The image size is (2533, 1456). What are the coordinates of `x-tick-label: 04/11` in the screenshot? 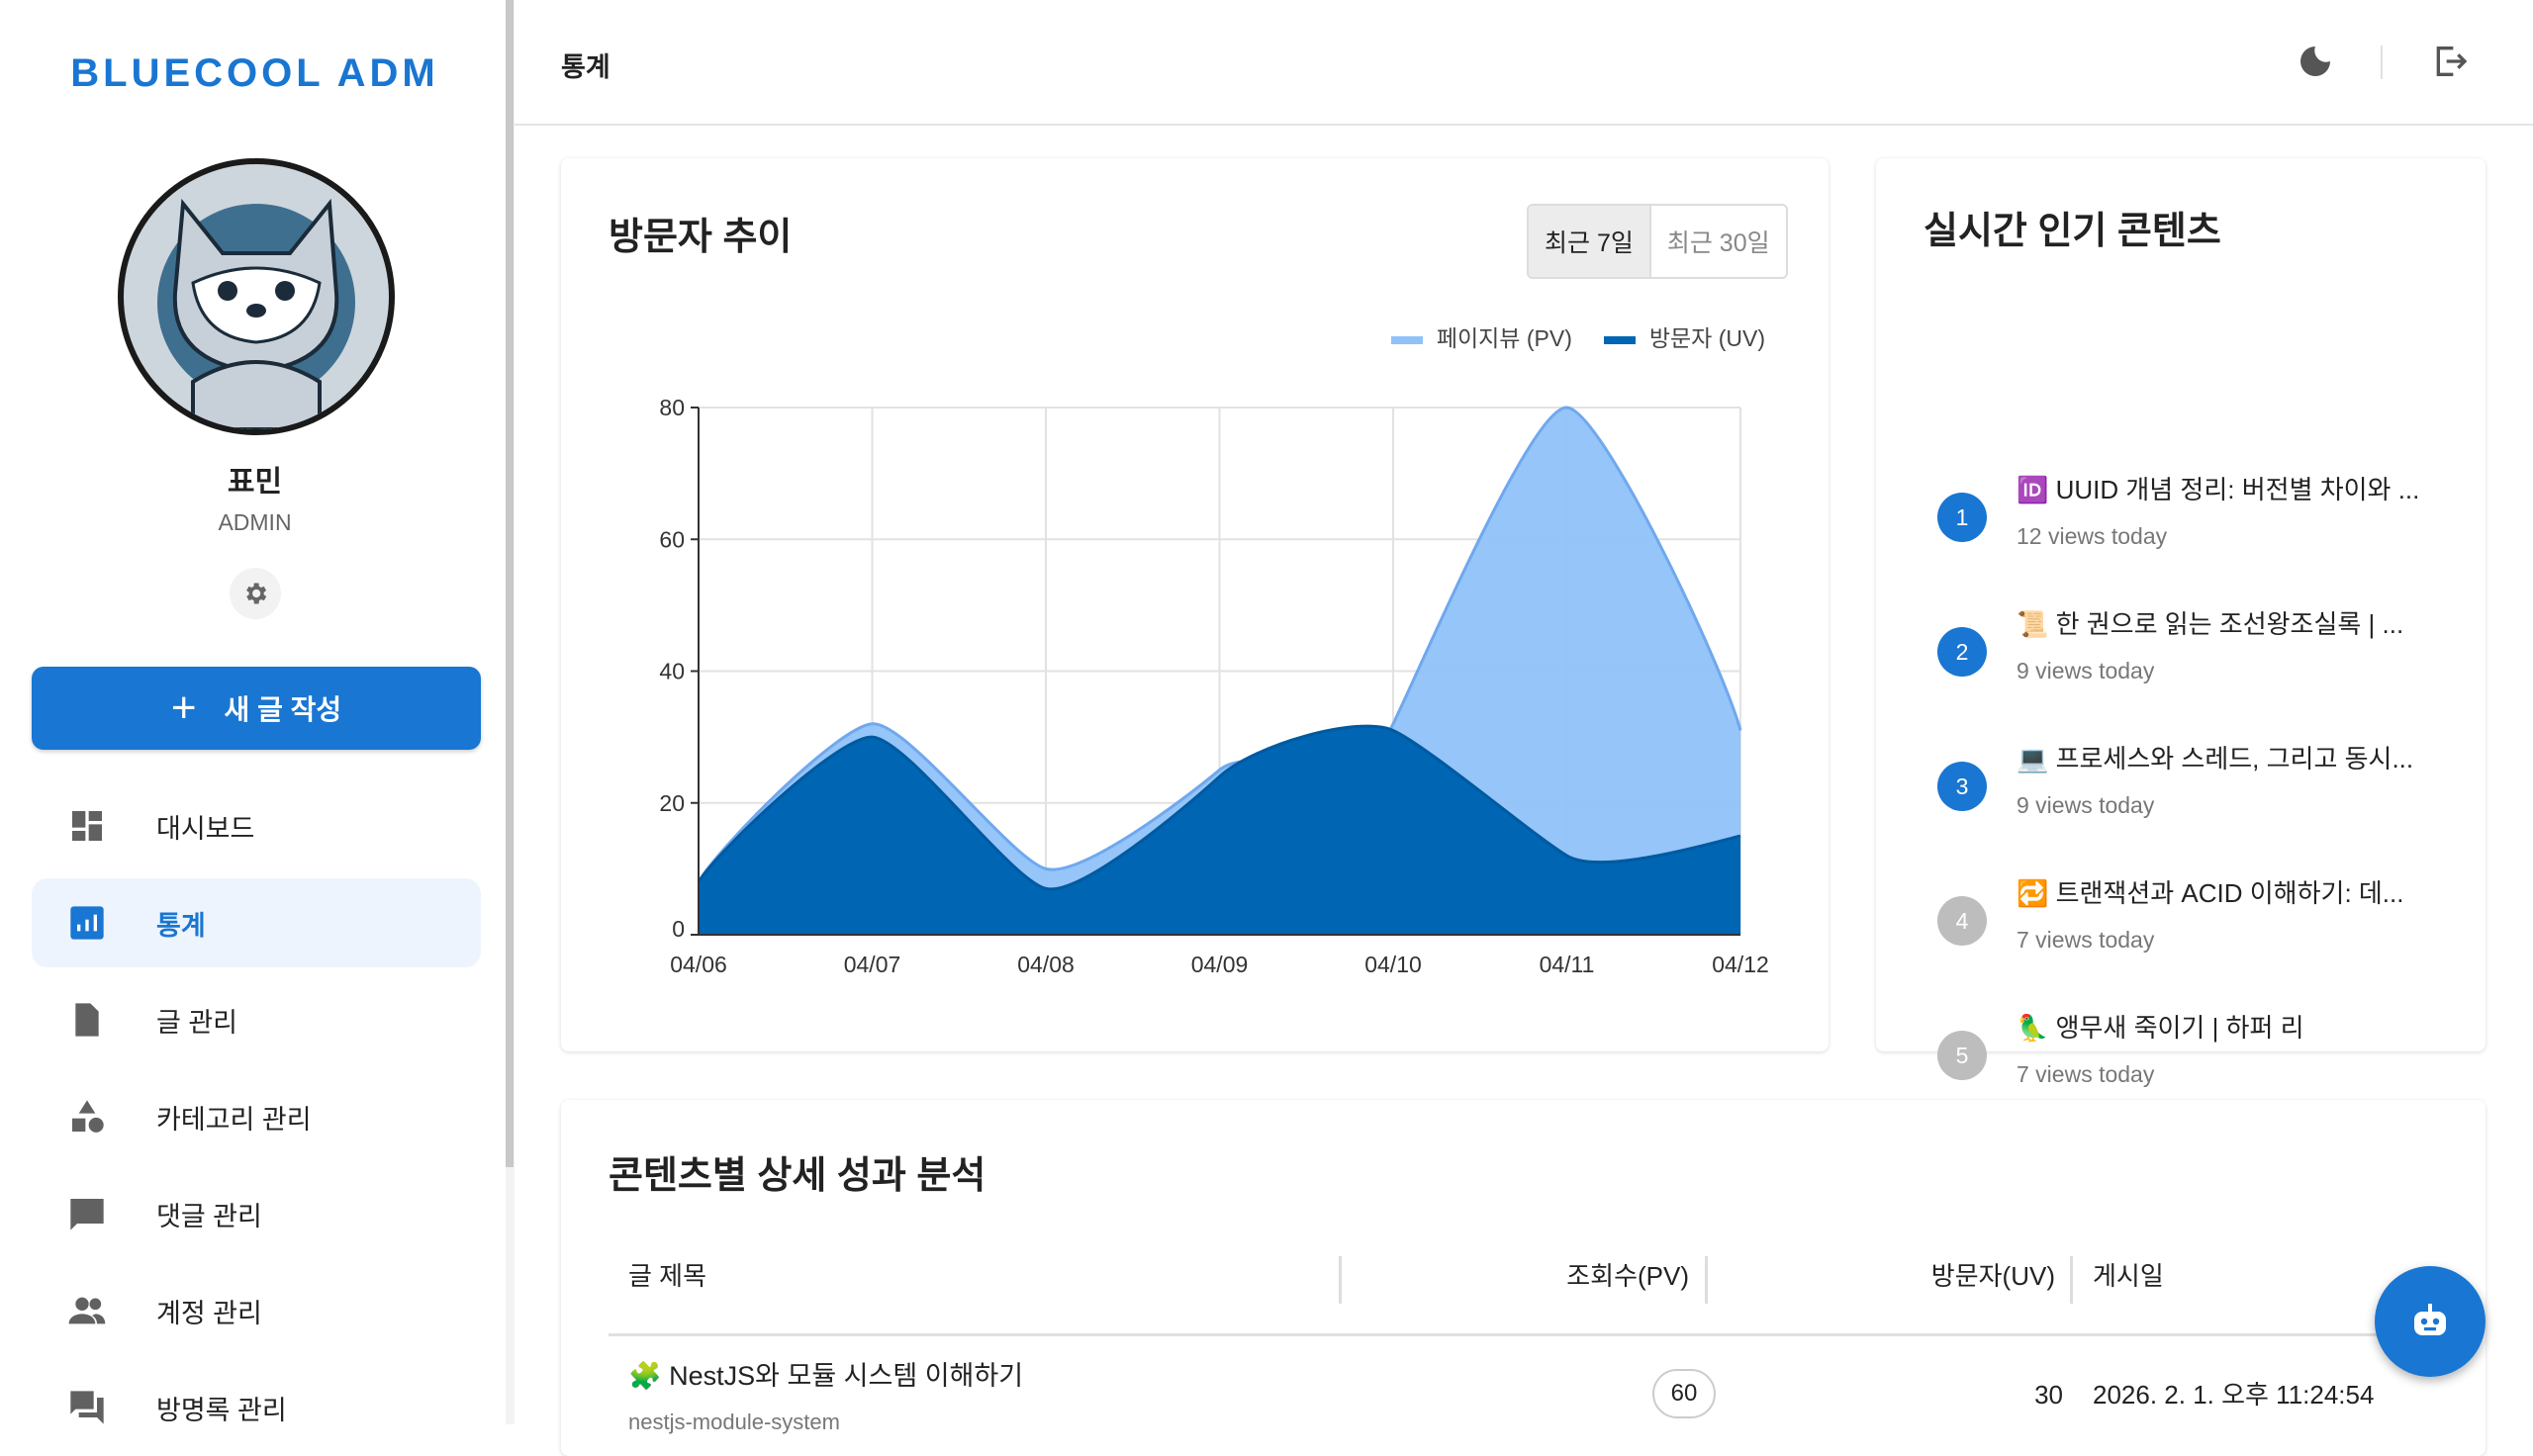 It's located at (1568, 964).